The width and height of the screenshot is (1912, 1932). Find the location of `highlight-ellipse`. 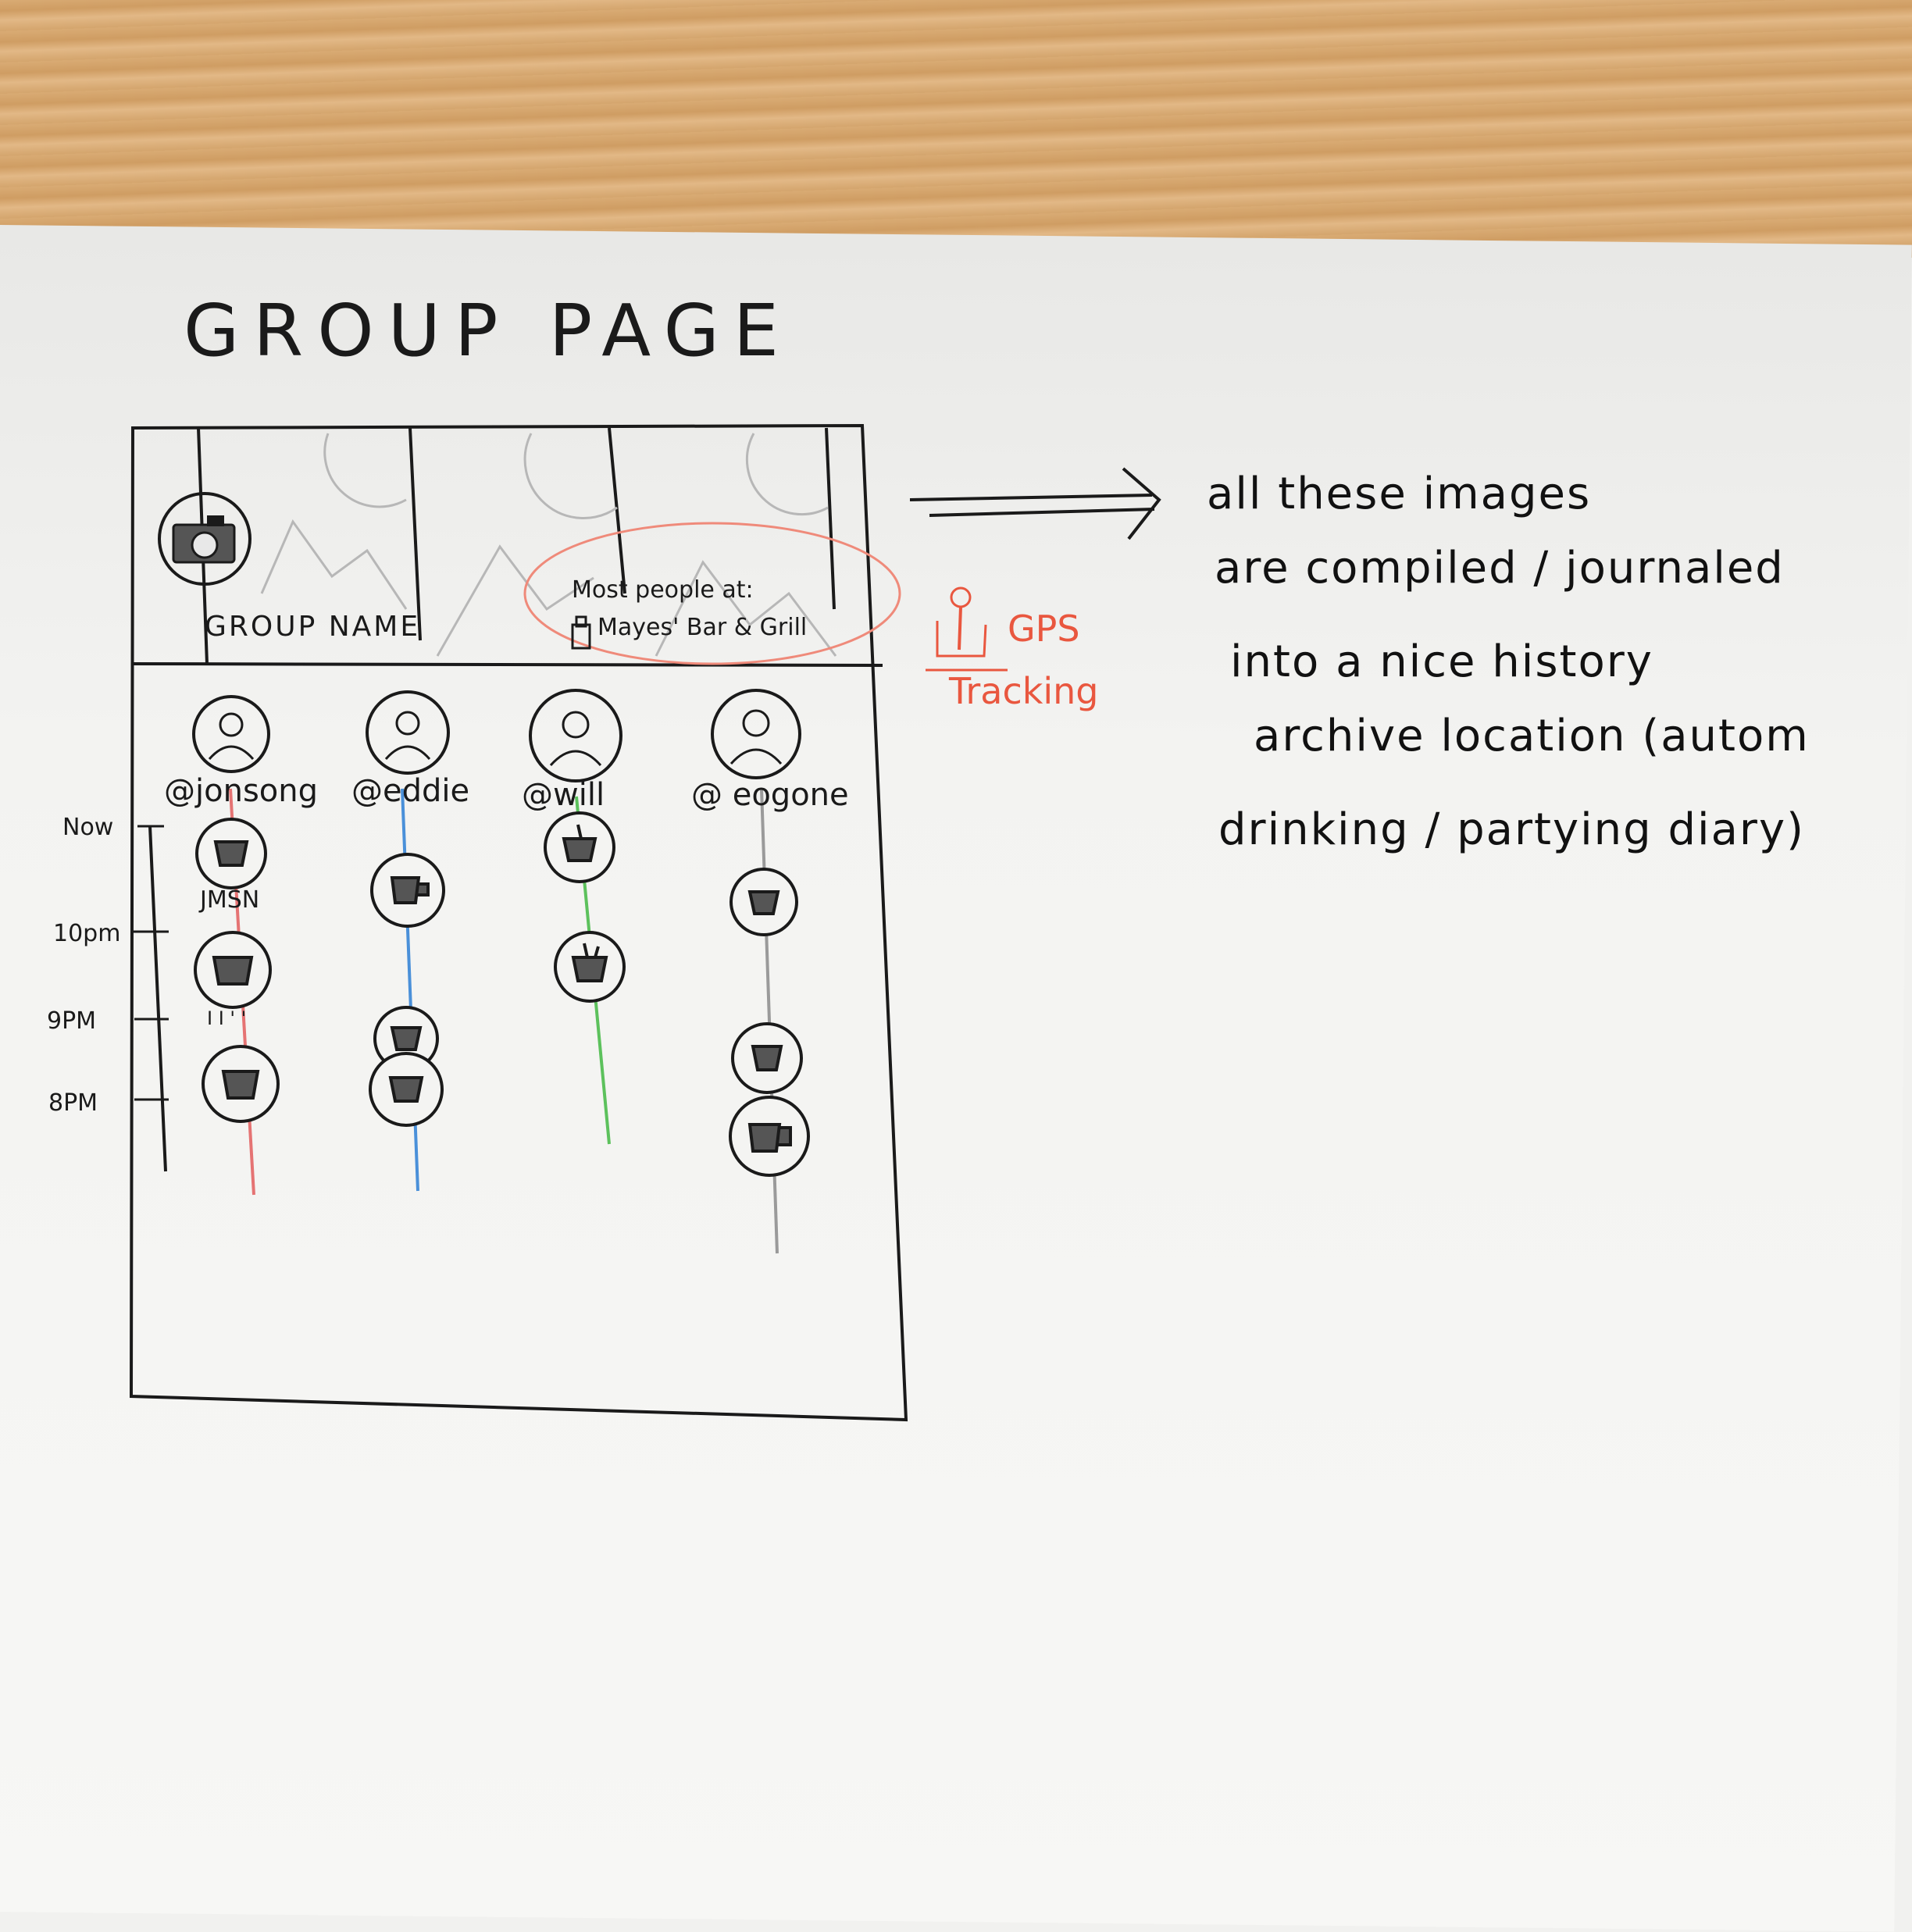

highlight-ellipse is located at coordinates (712, 593).